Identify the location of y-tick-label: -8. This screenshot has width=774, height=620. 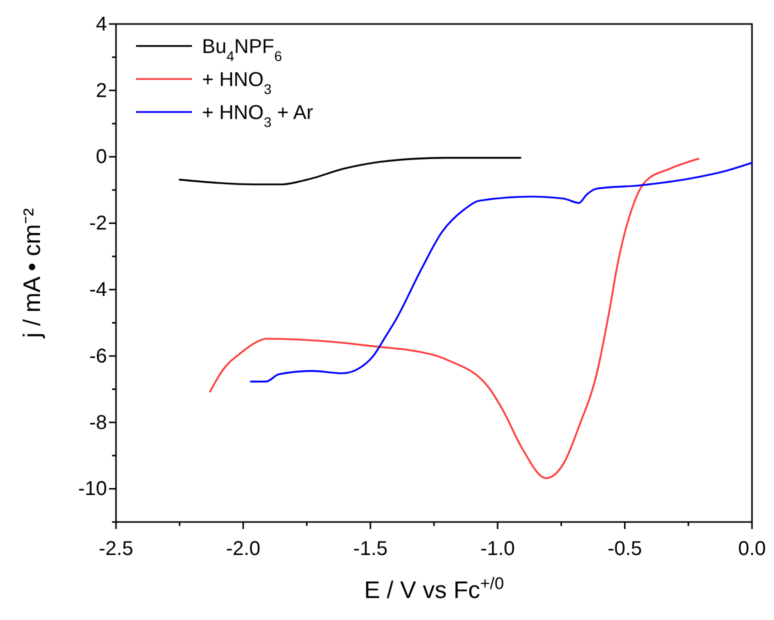
(98, 423).